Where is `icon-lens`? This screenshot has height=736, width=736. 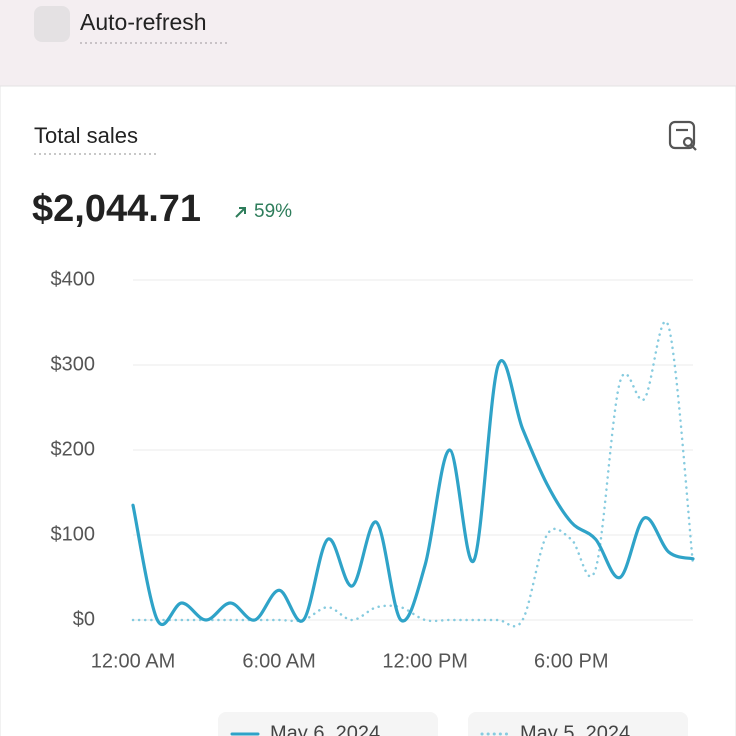
icon-lens is located at coordinates (688, 142).